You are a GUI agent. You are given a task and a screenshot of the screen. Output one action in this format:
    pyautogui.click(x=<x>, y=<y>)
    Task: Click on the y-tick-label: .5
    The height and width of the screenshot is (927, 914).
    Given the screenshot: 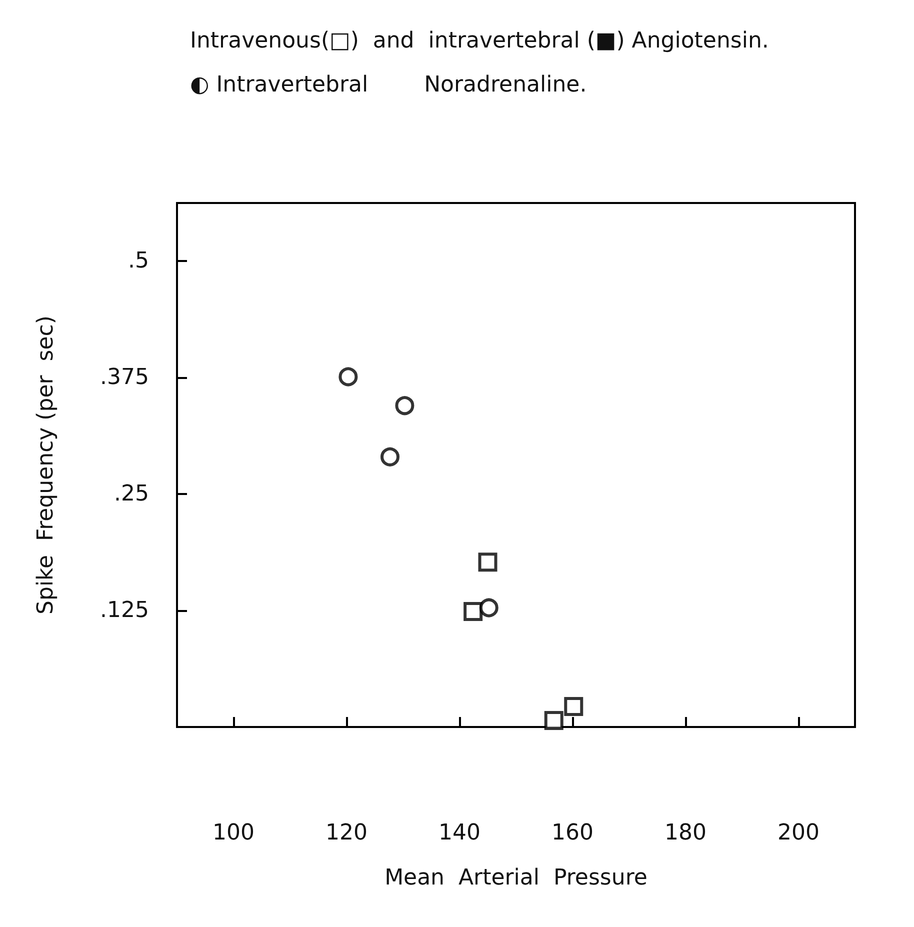 What is the action you would take?
    pyautogui.click(x=138, y=261)
    